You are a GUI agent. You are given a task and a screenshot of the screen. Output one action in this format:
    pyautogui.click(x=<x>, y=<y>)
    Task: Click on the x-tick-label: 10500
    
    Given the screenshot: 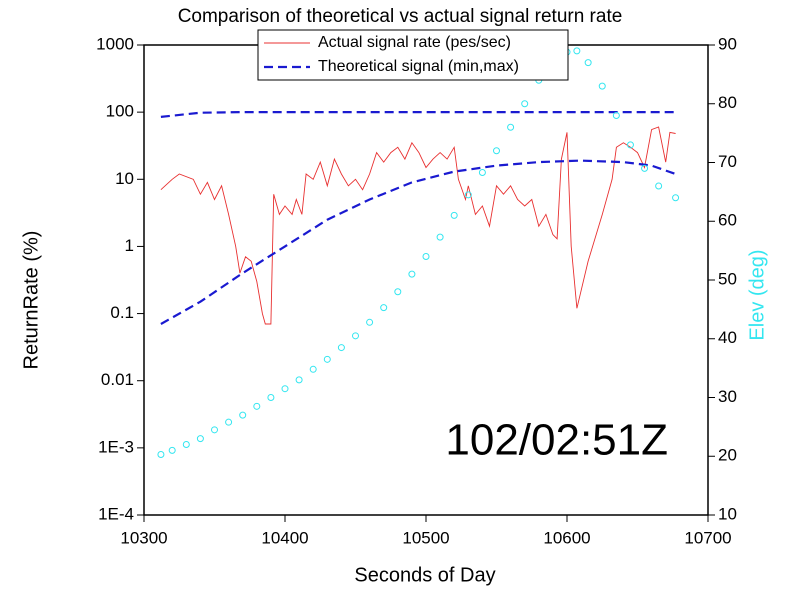 What is the action you would take?
    pyautogui.click(x=425, y=537)
    